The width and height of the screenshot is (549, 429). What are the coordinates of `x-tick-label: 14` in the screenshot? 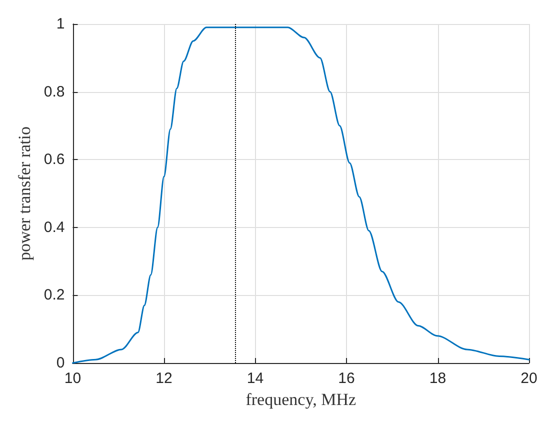 It's located at (255, 378).